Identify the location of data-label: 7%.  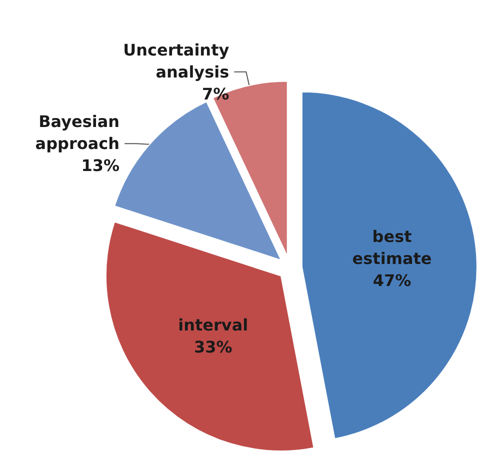
(216, 94).